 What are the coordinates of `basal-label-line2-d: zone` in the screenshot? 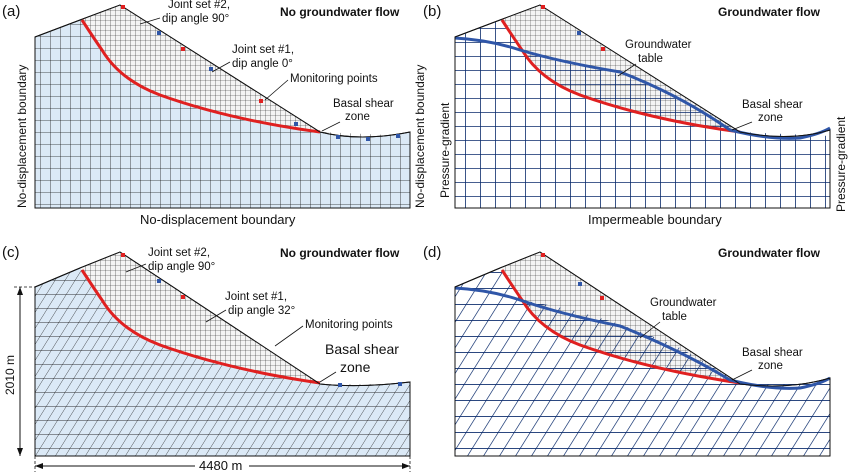 It's located at (770, 366).